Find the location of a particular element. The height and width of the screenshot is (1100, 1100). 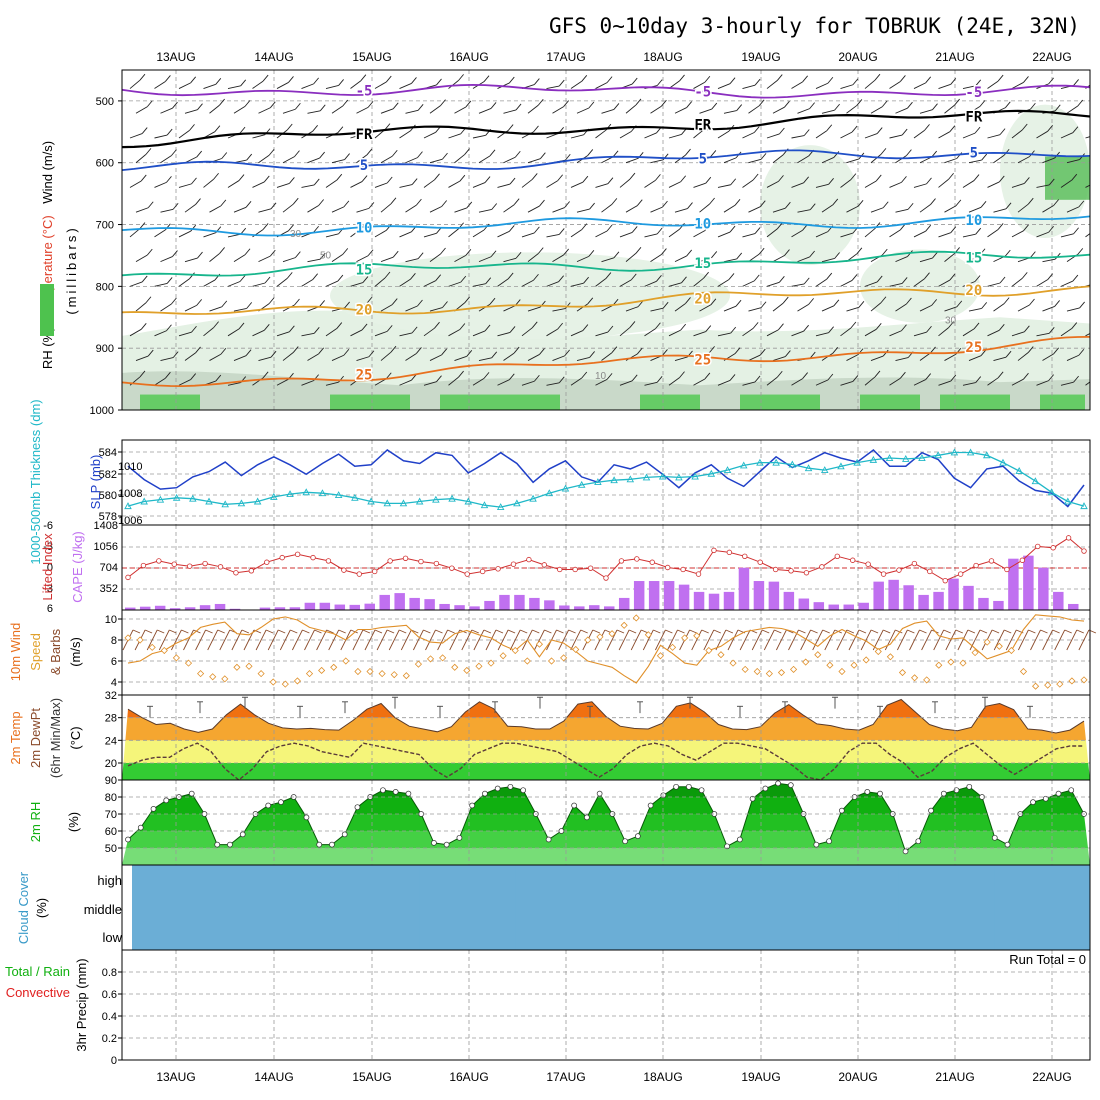

y-tick-label: 4 is located at coordinates (114, 683).